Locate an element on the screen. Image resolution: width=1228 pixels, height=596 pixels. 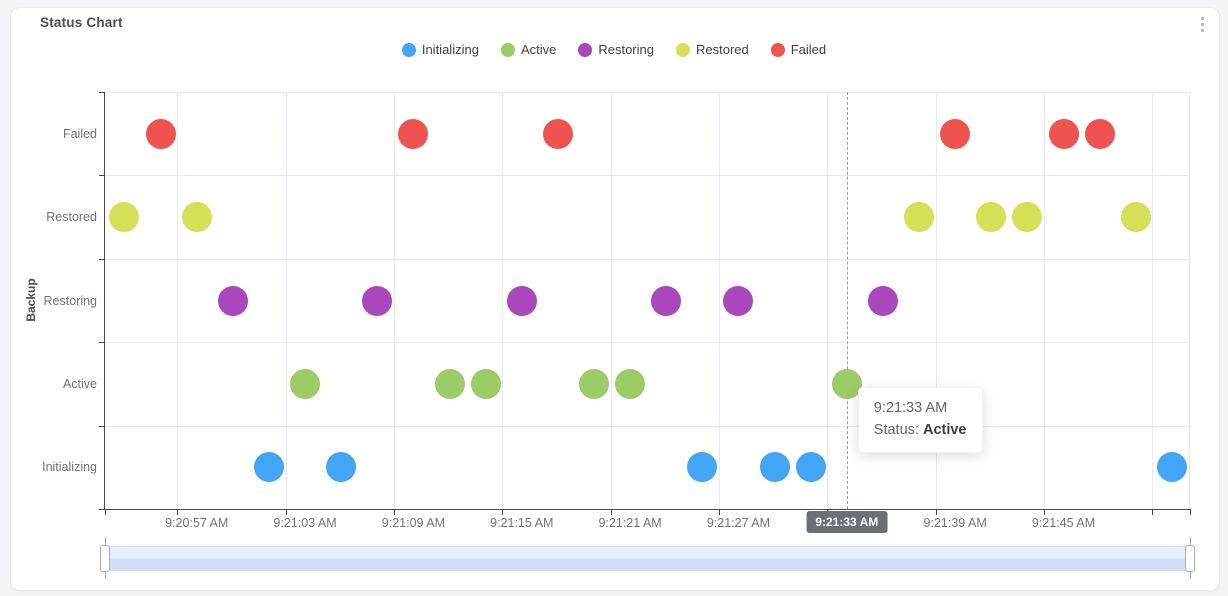
x-axis-line is located at coordinates (647, 509).